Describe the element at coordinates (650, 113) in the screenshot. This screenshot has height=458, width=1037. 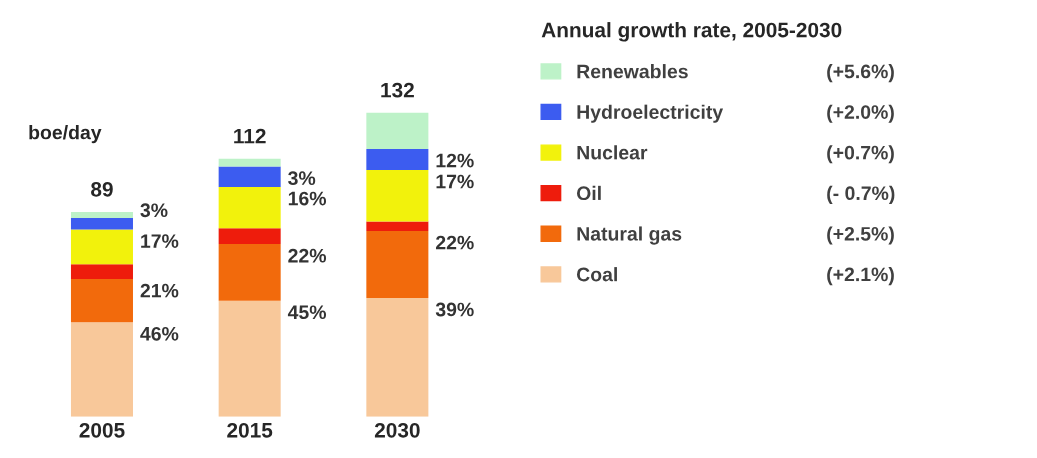
I see `legend-label: Hydroelectricity` at that location.